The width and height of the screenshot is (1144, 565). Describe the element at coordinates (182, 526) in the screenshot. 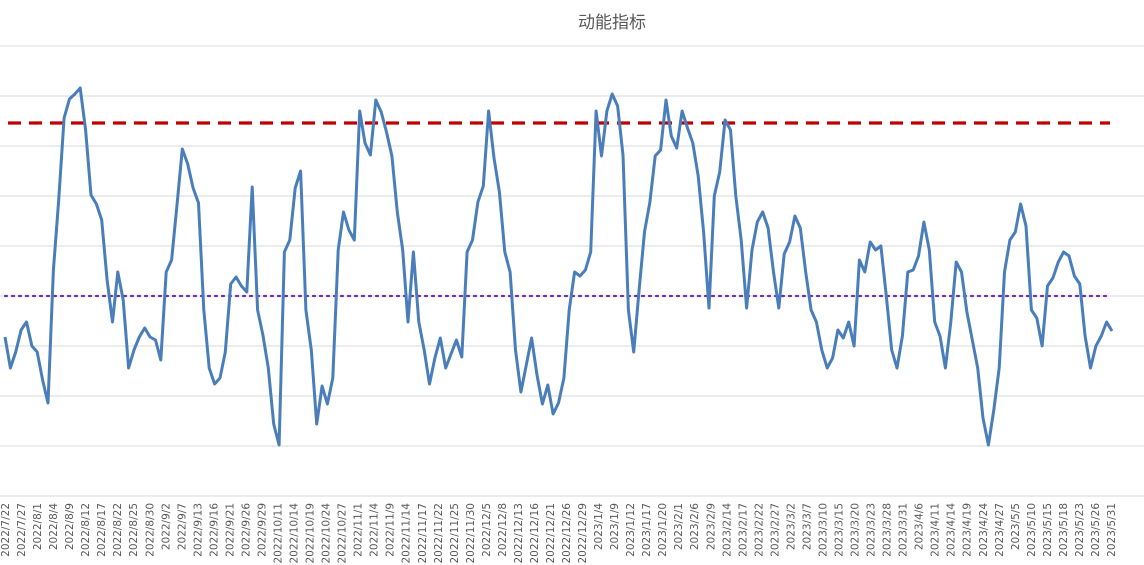

I see `x-tick-label: 2022/9/7` at that location.